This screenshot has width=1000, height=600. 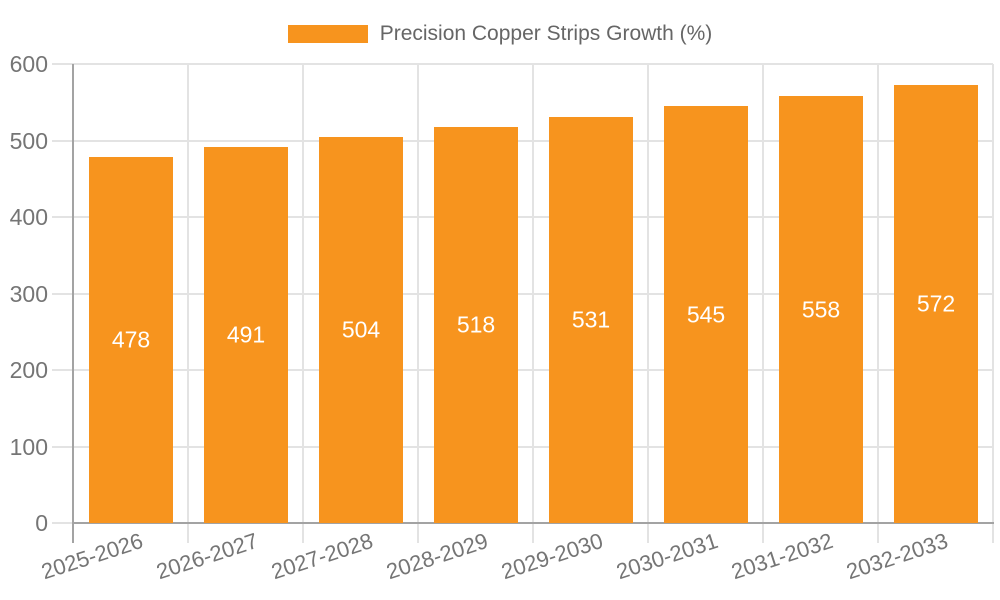 I want to click on x-axis-line, so click(x=533, y=523).